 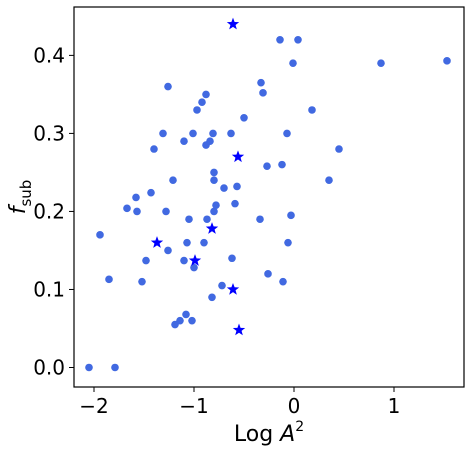 What do you see at coordinates (49, 289) in the screenshot?
I see `y-tick-label: 0.1` at bounding box center [49, 289].